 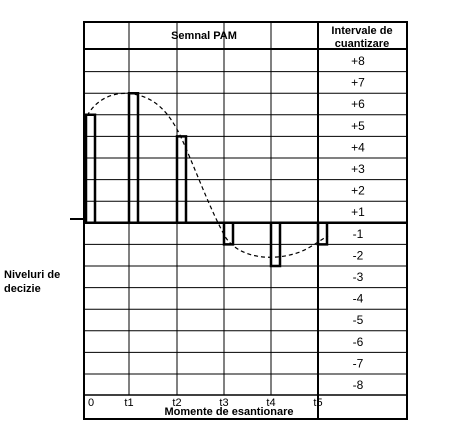 What do you see at coordinates (358, 342) in the screenshot?
I see `level-label: -6` at bounding box center [358, 342].